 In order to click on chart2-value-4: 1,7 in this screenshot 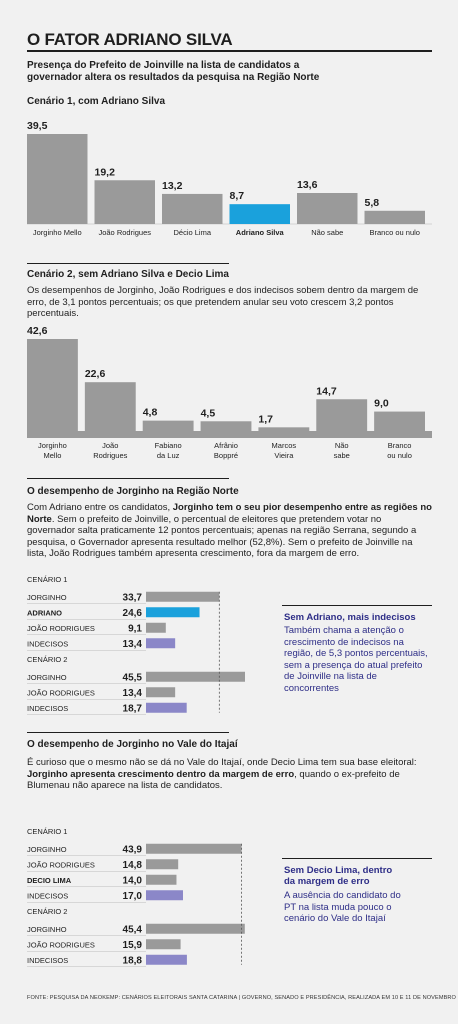, I will do `click(265, 419)`.